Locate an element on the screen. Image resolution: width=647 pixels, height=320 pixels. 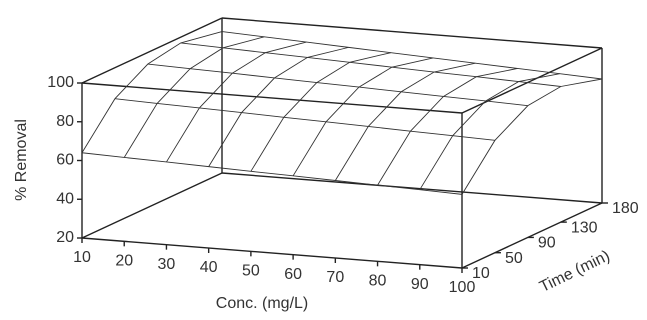
x-tick-label: 20 is located at coordinates (124, 261).